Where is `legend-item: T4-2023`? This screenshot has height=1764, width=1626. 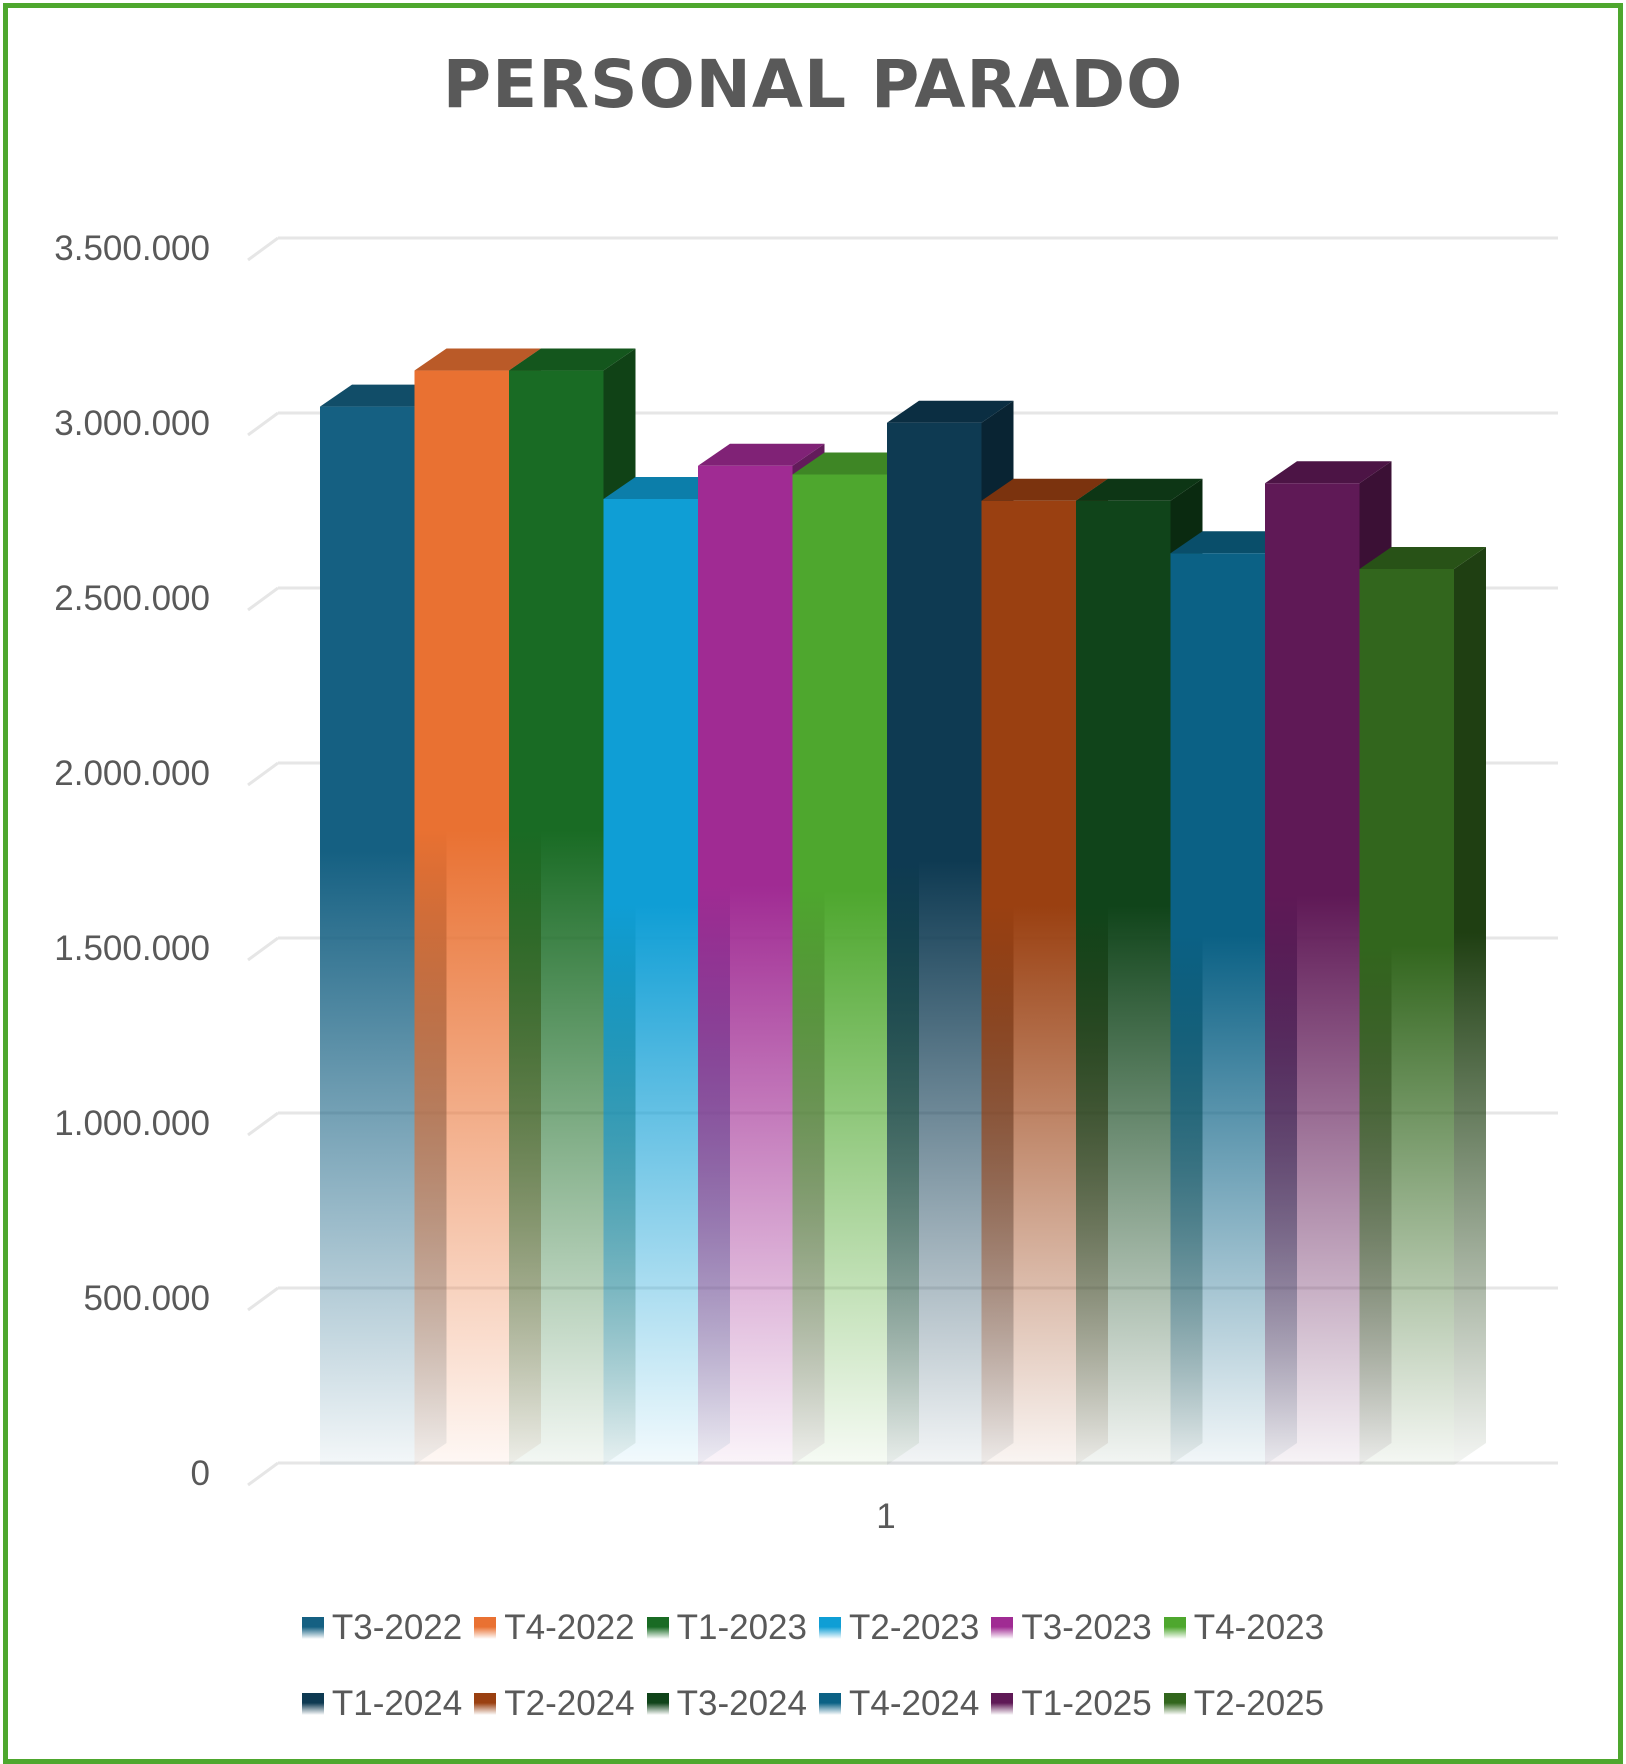 legend-item: T4-2023 is located at coordinates (1244, 1628).